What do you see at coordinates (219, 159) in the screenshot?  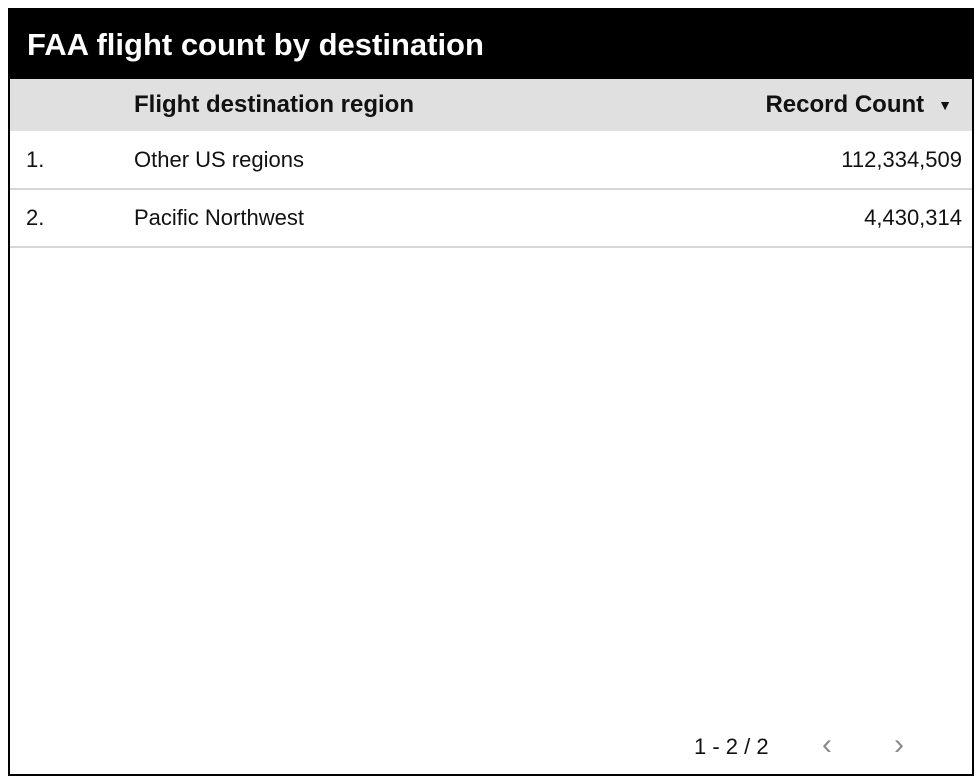 I see `row-region: Other US regions` at bounding box center [219, 159].